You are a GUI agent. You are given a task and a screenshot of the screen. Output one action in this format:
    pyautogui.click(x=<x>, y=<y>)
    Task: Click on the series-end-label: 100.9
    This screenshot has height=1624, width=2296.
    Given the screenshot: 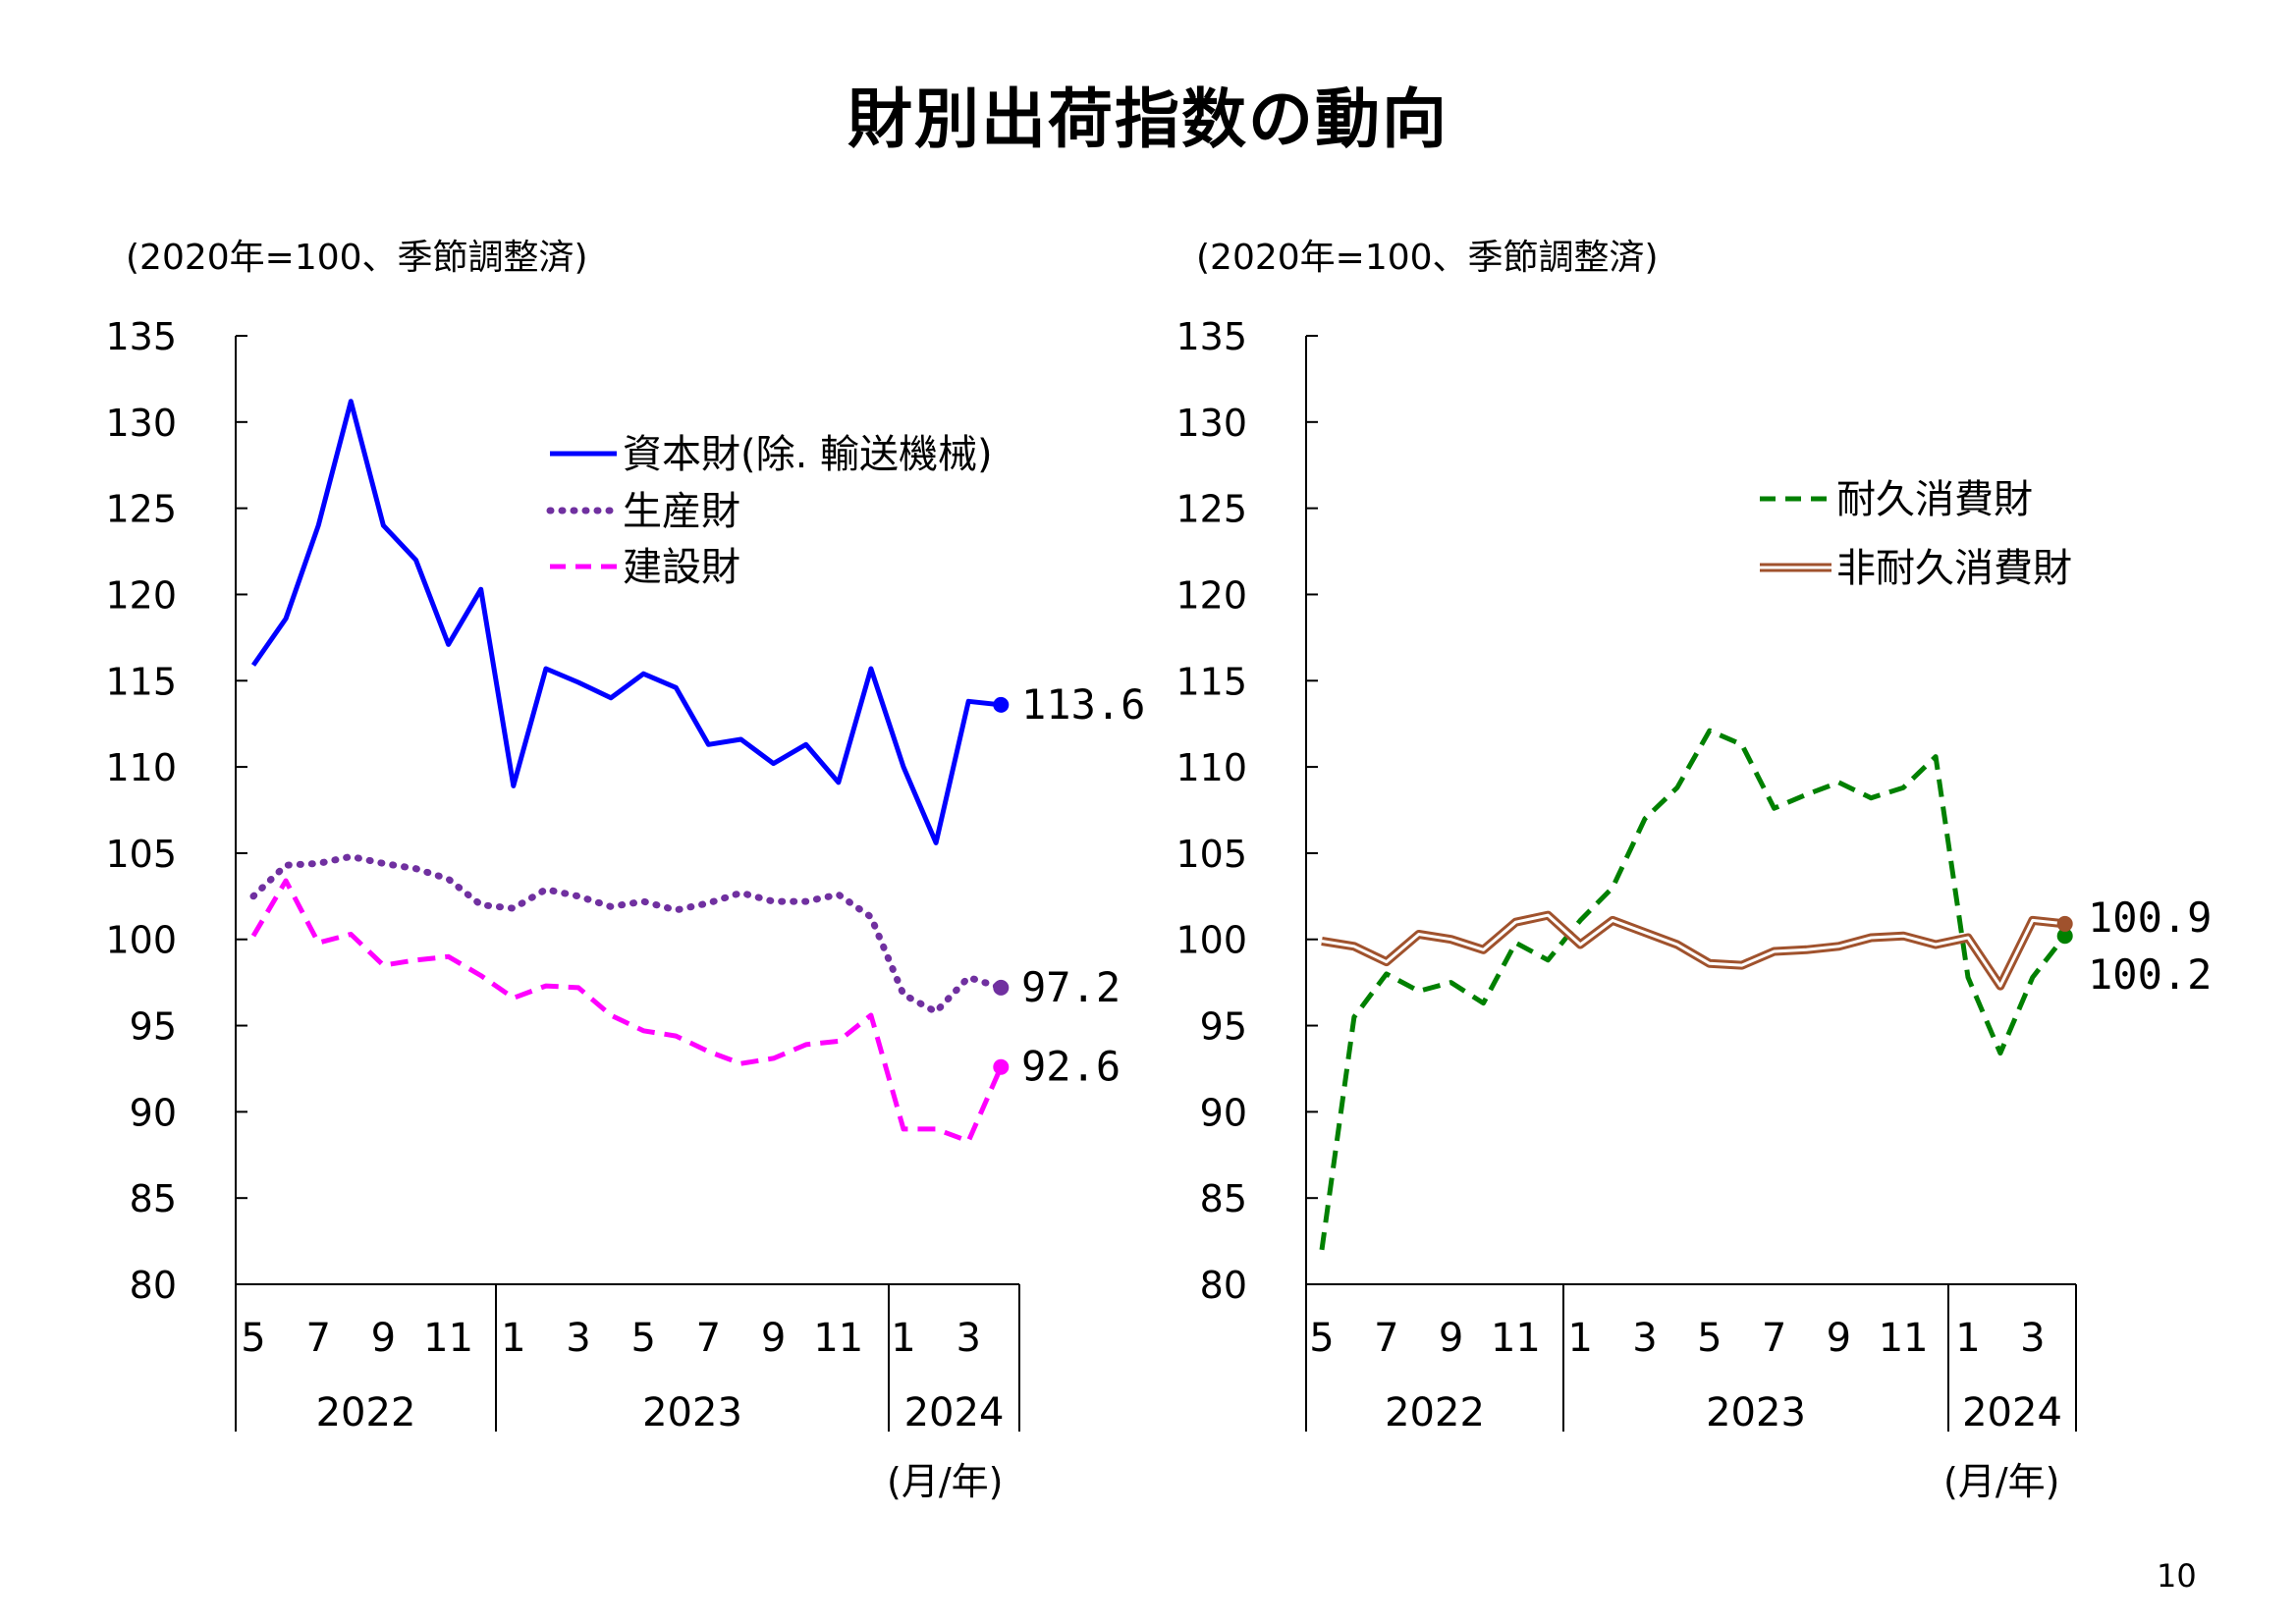 What is the action you would take?
    pyautogui.click(x=2150, y=917)
    